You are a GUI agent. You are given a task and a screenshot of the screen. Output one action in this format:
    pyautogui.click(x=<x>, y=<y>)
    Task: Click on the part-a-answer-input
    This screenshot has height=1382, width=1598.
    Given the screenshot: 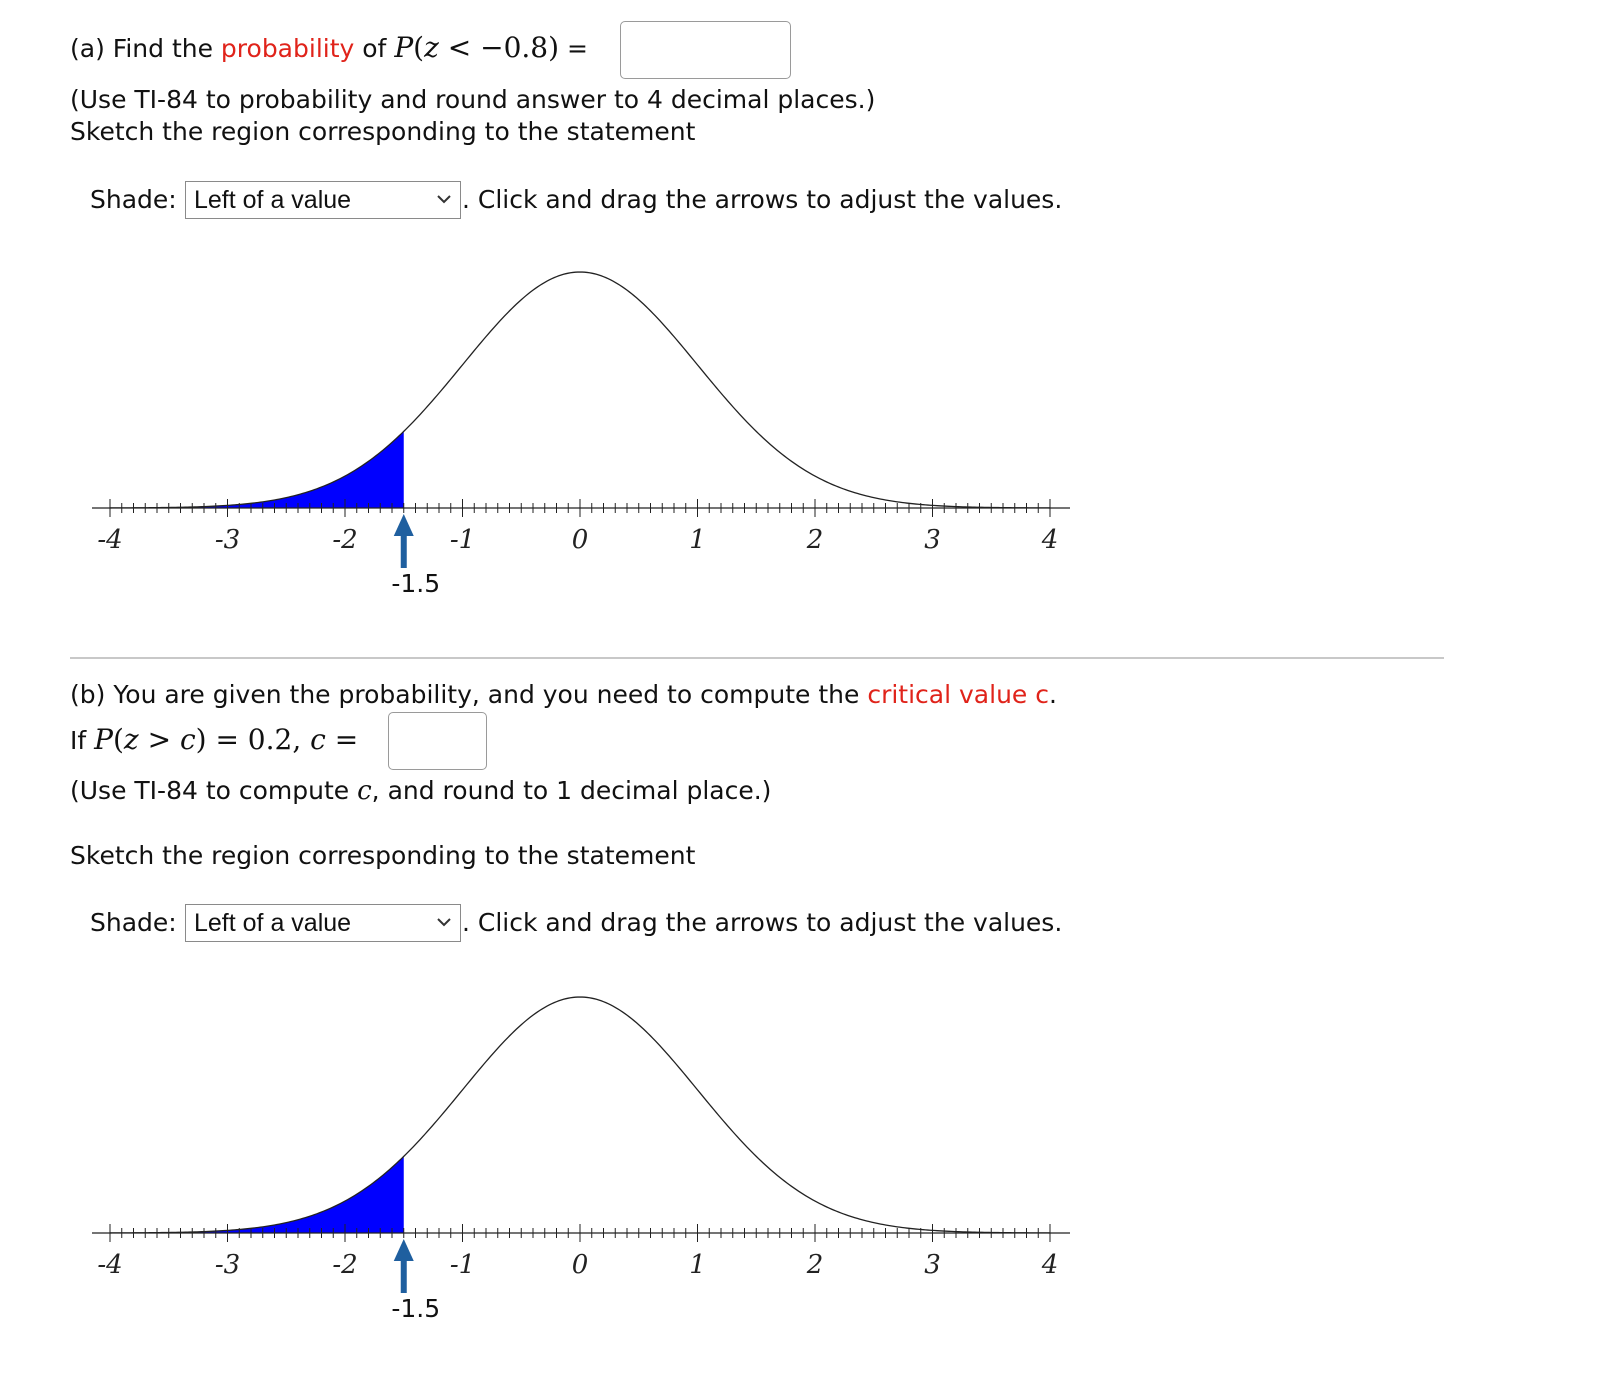 What is the action you would take?
    pyautogui.click(x=705, y=50)
    